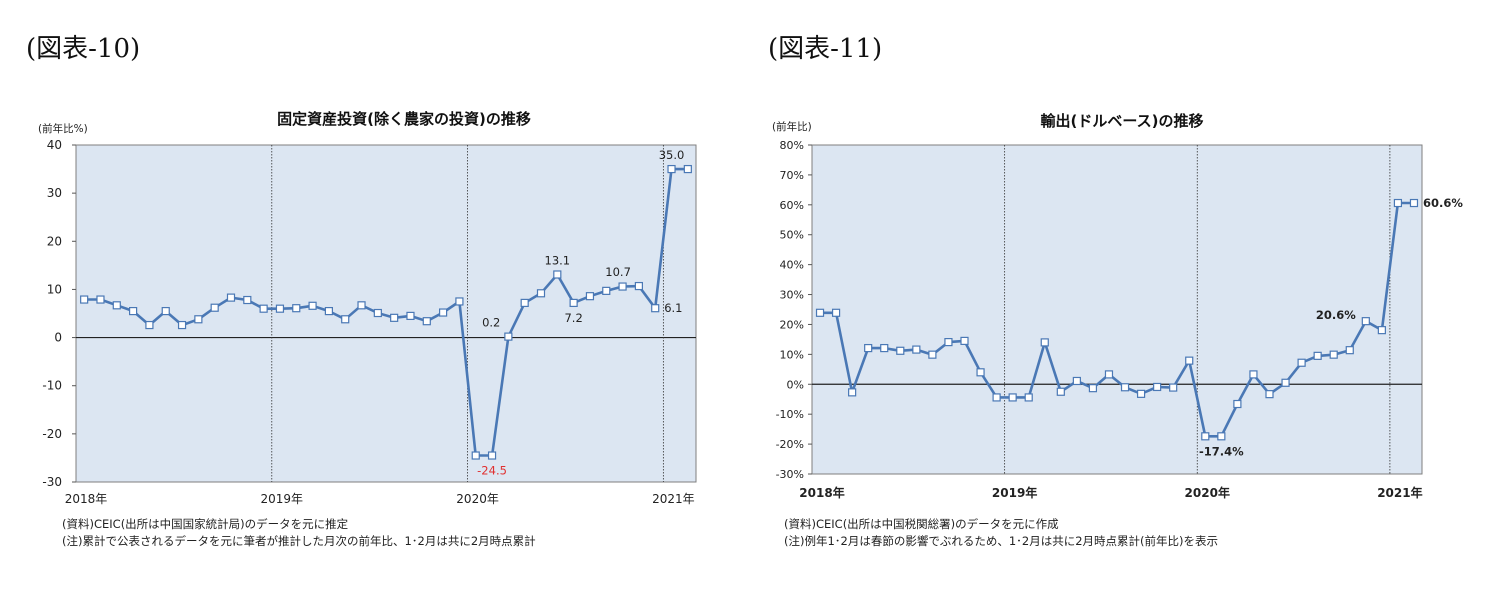 The height and width of the screenshot is (600, 1492). Describe the element at coordinates (792, 265) in the screenshot. I see `y-tick-label: 40%` at that location.